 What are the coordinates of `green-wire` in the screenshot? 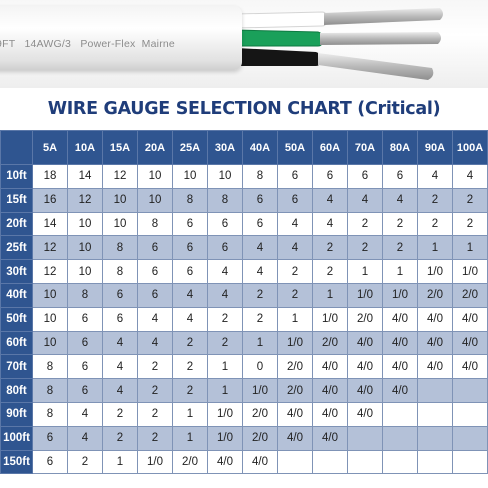 It's located at (279, 38).